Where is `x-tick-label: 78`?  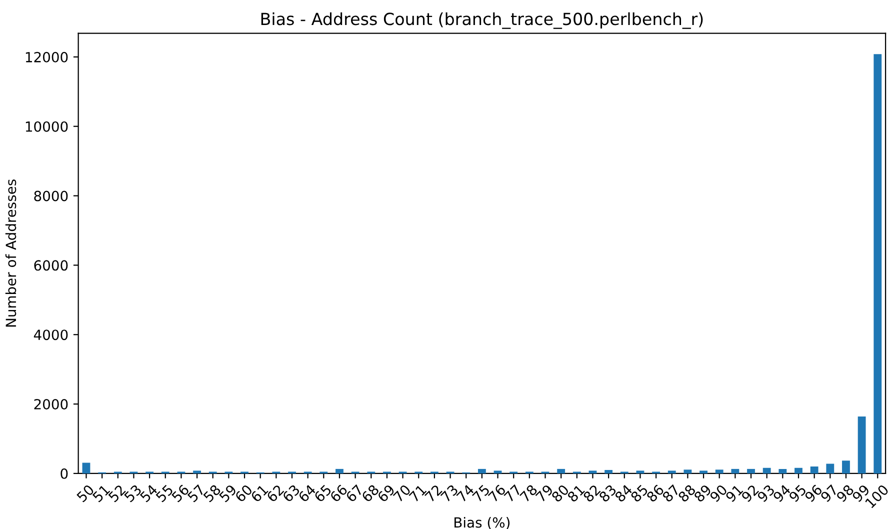
x-tick-label: 78 is located at coordinates (528, 493).